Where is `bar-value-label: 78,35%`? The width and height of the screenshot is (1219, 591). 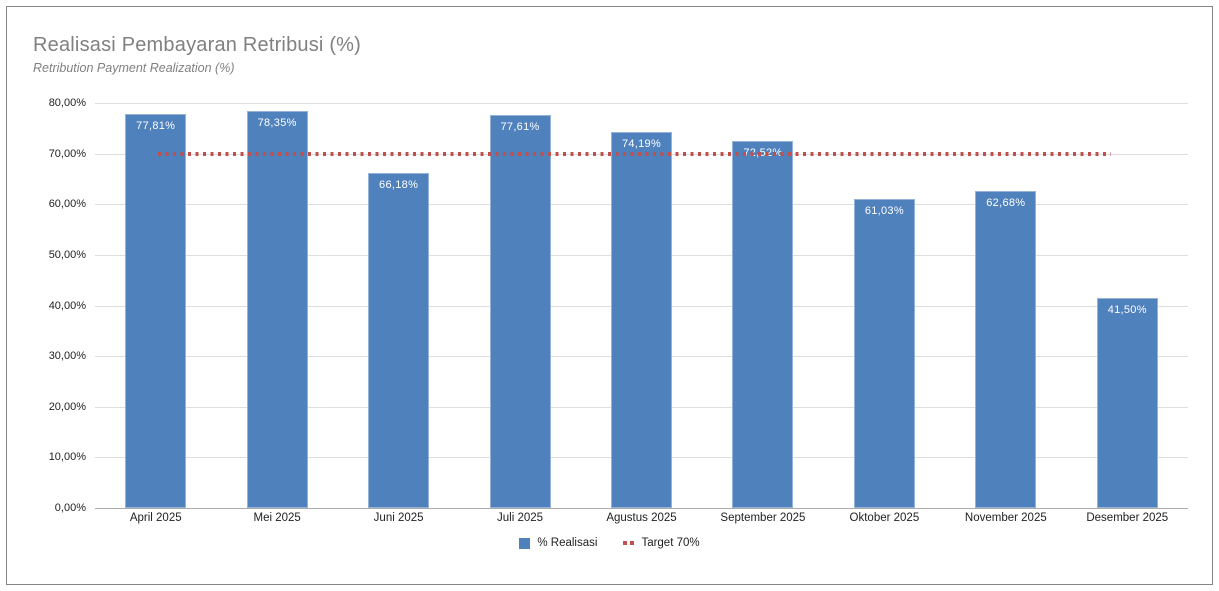
bar-value-label: 78,35% is located at coordinates (277, 123).